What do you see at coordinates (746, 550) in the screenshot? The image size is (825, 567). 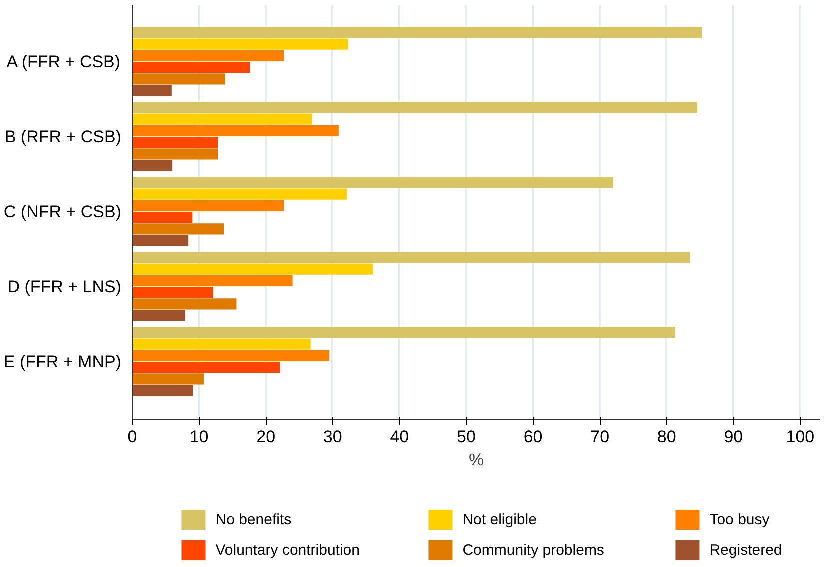 I see `legend-label: Registered` at bounding box center [746, 550].